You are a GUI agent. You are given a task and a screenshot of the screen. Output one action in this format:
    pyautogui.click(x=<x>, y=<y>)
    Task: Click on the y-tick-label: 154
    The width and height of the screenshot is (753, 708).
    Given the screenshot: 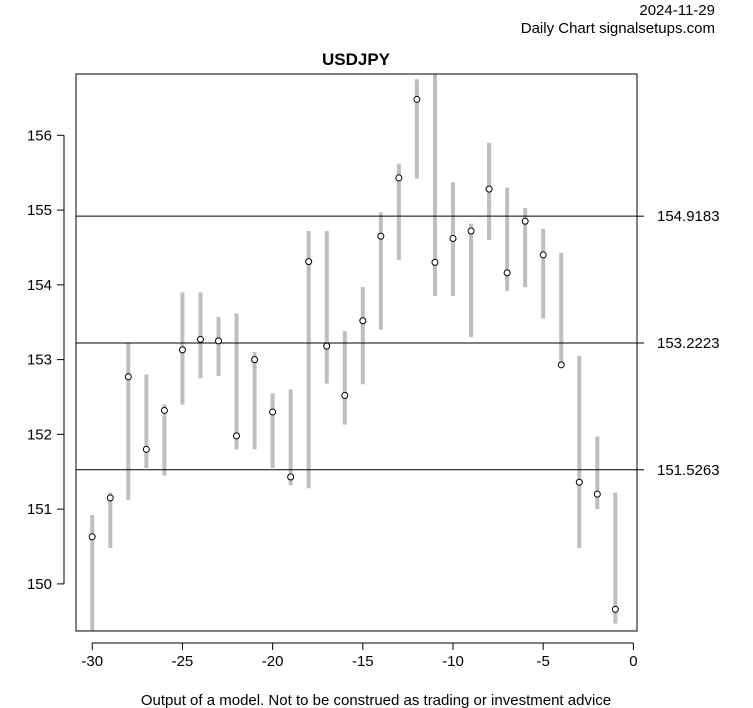 What is the action you would take?
    pyautogui.click(x=39, y=285)
    